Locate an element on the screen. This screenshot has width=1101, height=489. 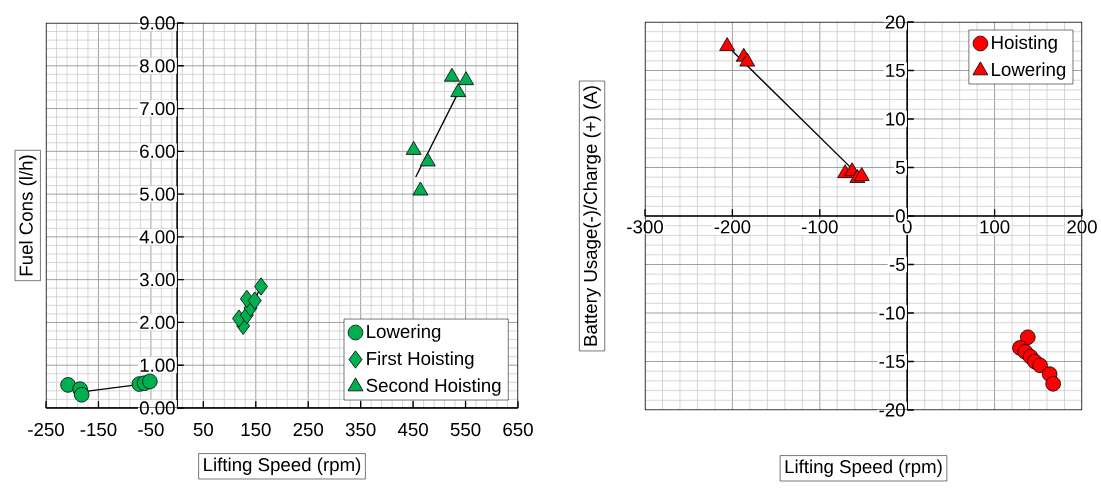
legend-label: Second Hoisting is located at coordinates (433, 387).